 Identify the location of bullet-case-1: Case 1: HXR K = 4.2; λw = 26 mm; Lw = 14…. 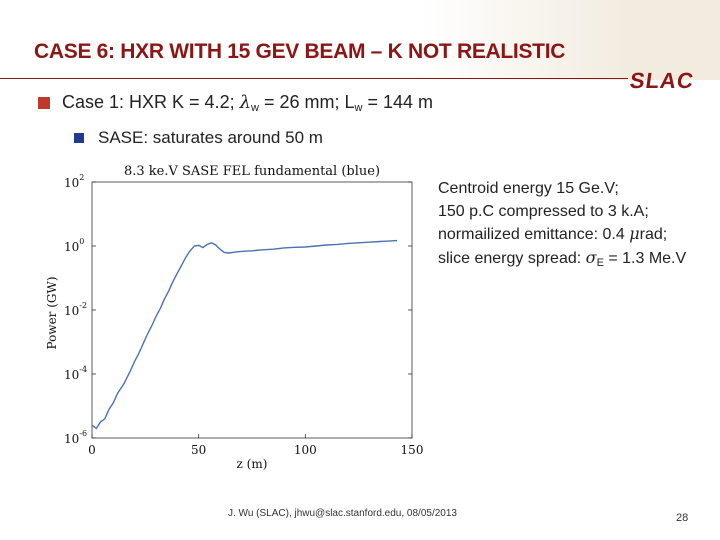
(247, 103).